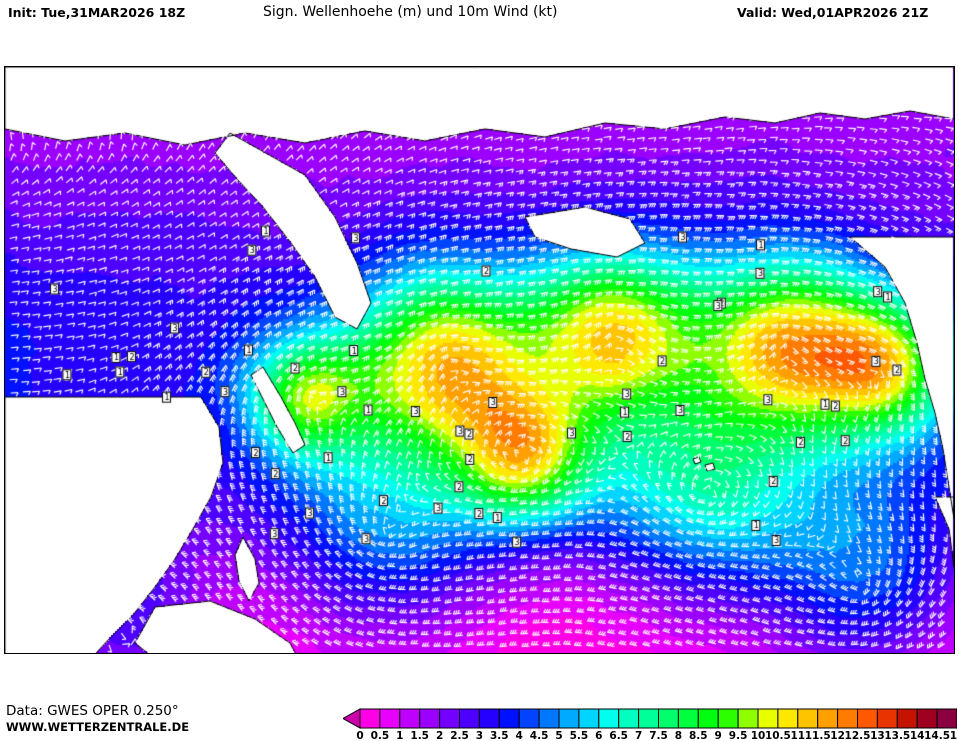  What do you see at coordinates (419, 735) in the screenshot?
I see `colorbar-tick-label: 1.5` at bounding box center [419, 735].